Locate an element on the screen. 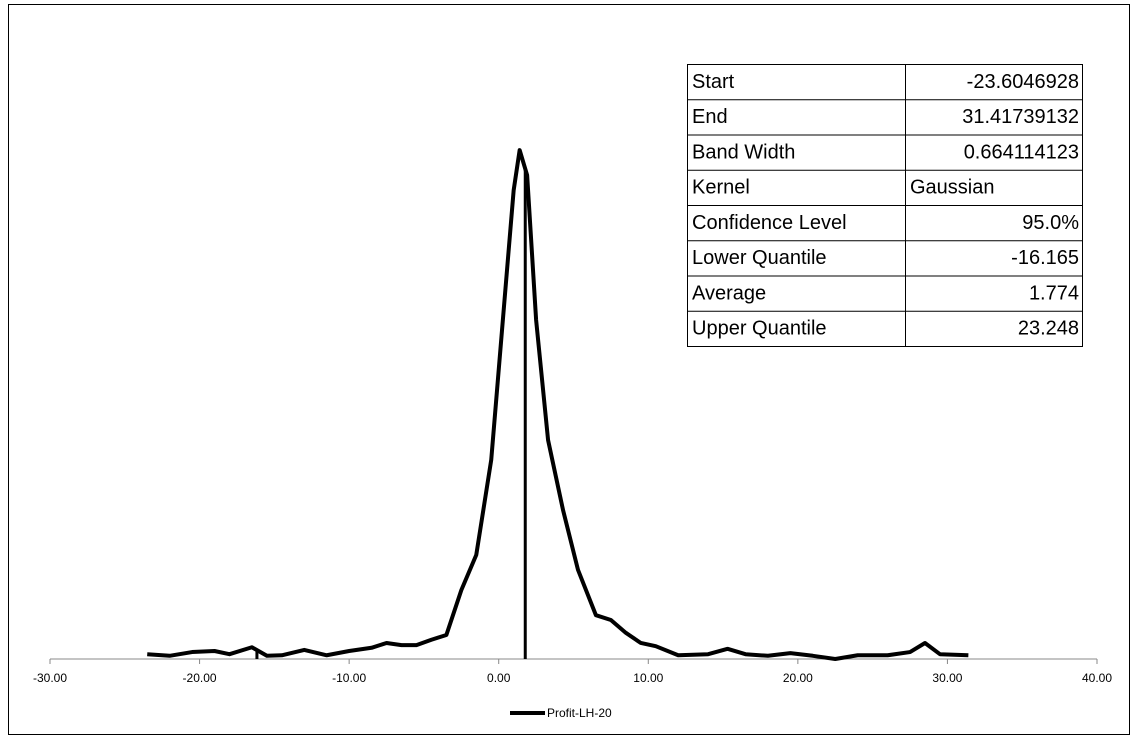 The image size is (1134, 738). x-tick-label: 20.00 is located at coordinates (798, 678).